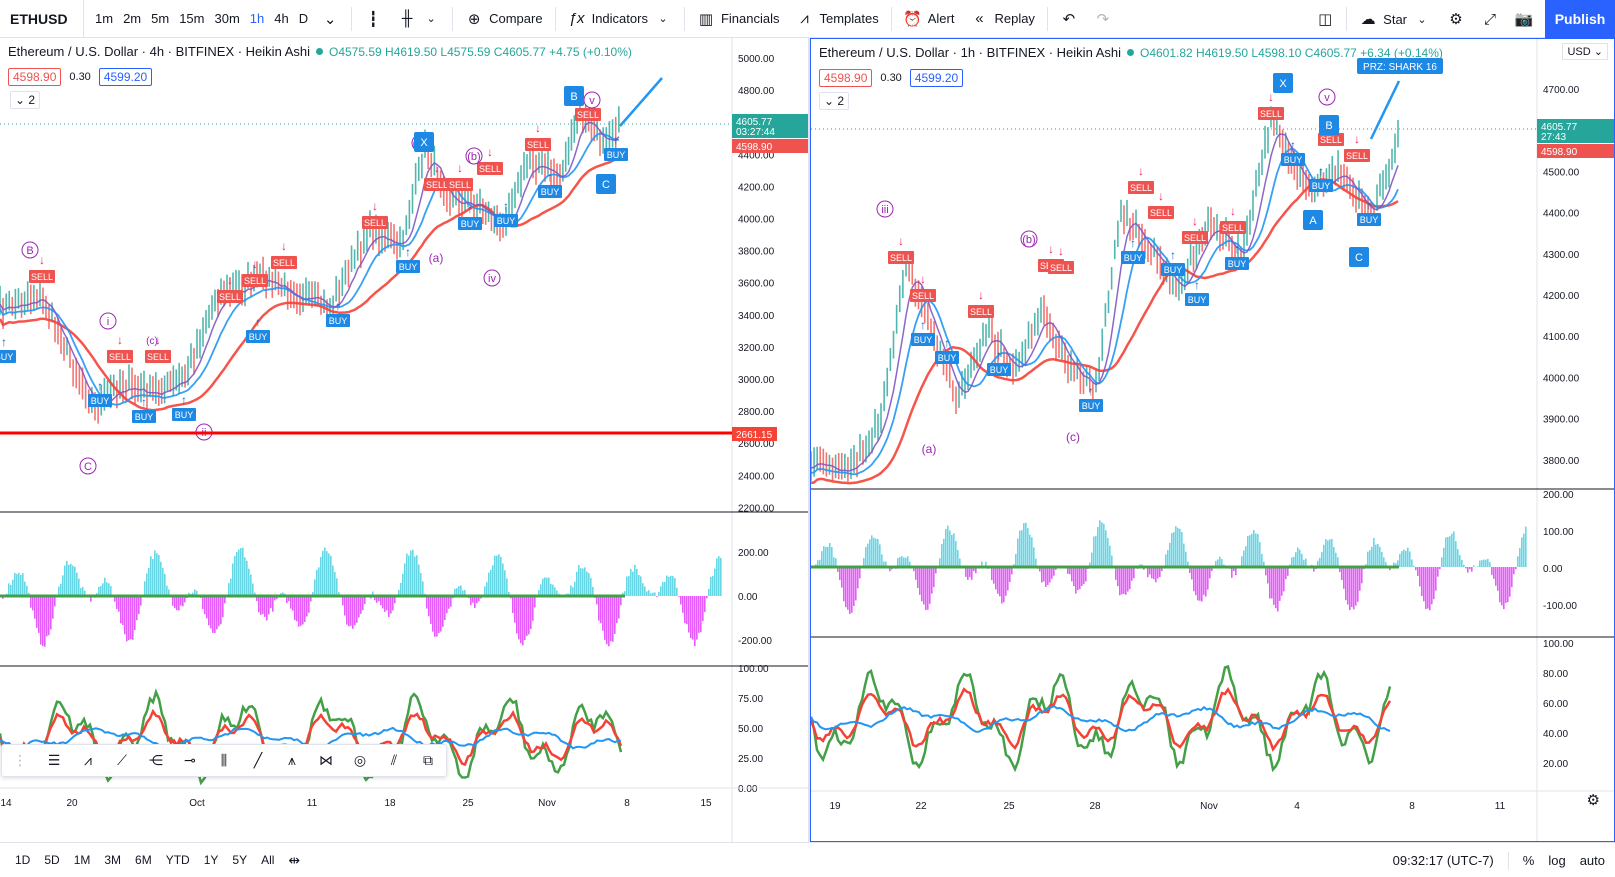 The image size is (1615, 877). What do you see at coordinates (884, 210) in the screenshot?
I see `wave-label: iii` at bounding box center [884, 210].